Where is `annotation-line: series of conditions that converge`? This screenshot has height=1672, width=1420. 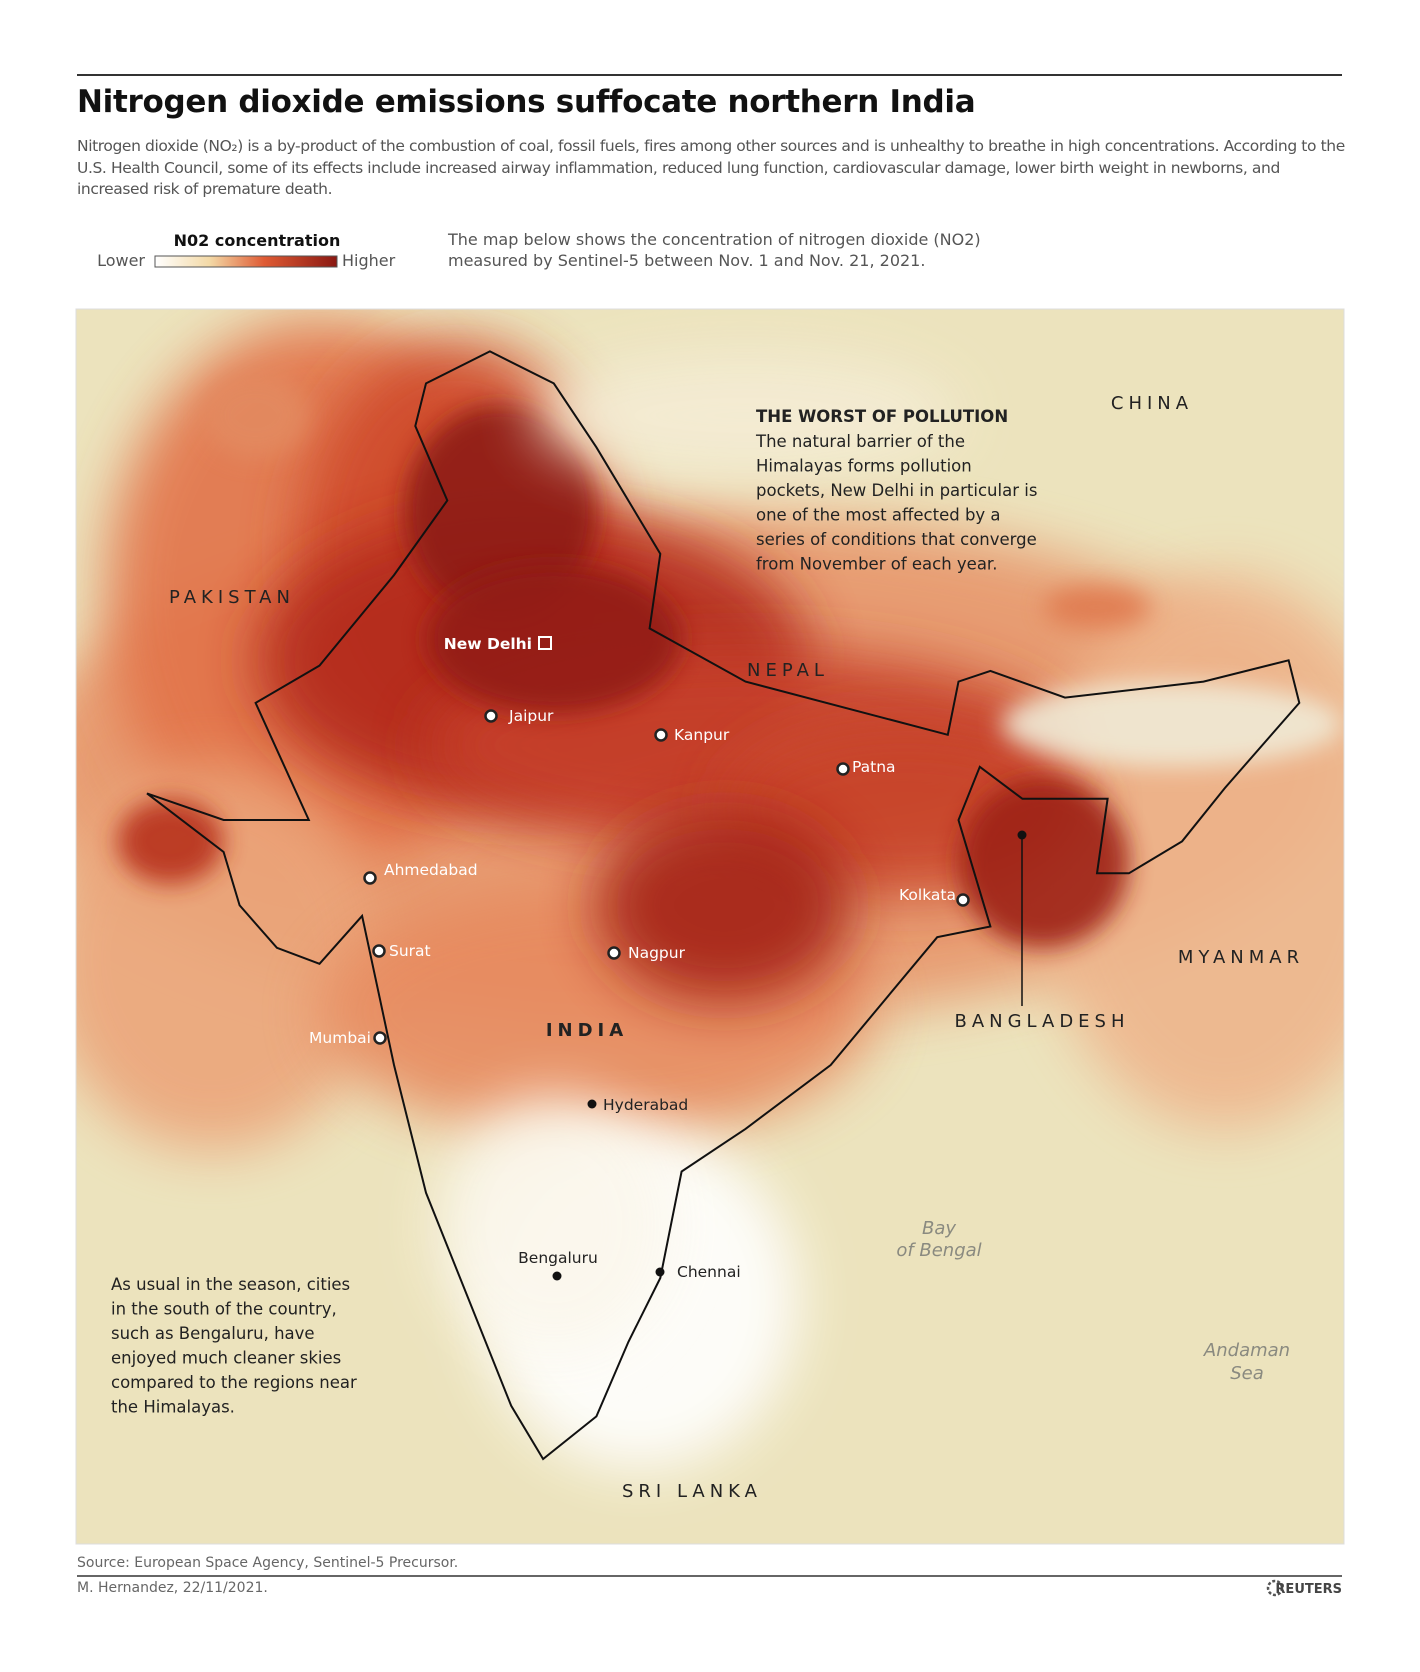
annotation-line: series of conditions that converge is located at coordinates (896, 539).